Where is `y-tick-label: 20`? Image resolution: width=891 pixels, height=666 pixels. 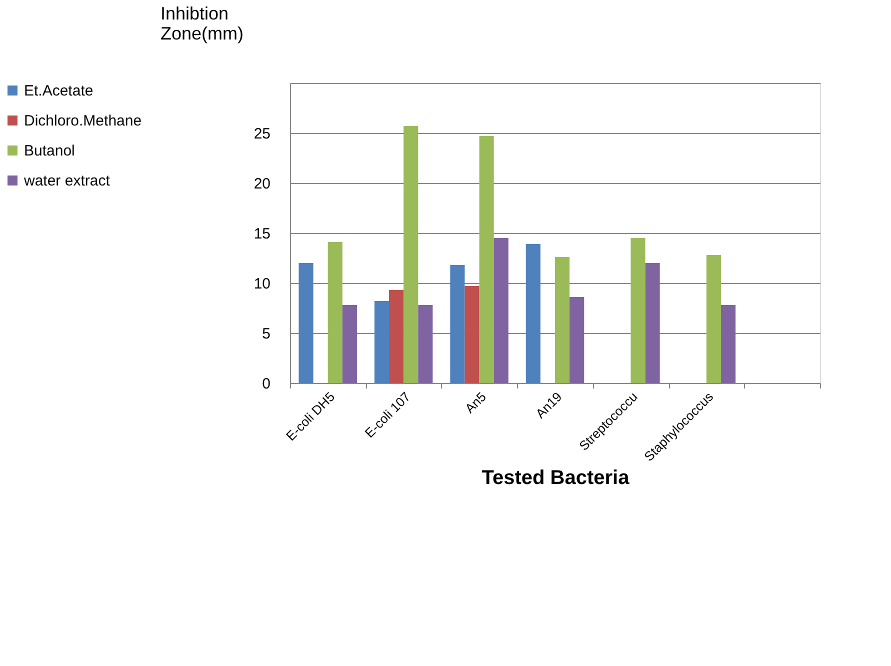
y-tick-label: 20 is located at coordinates (262, 184).